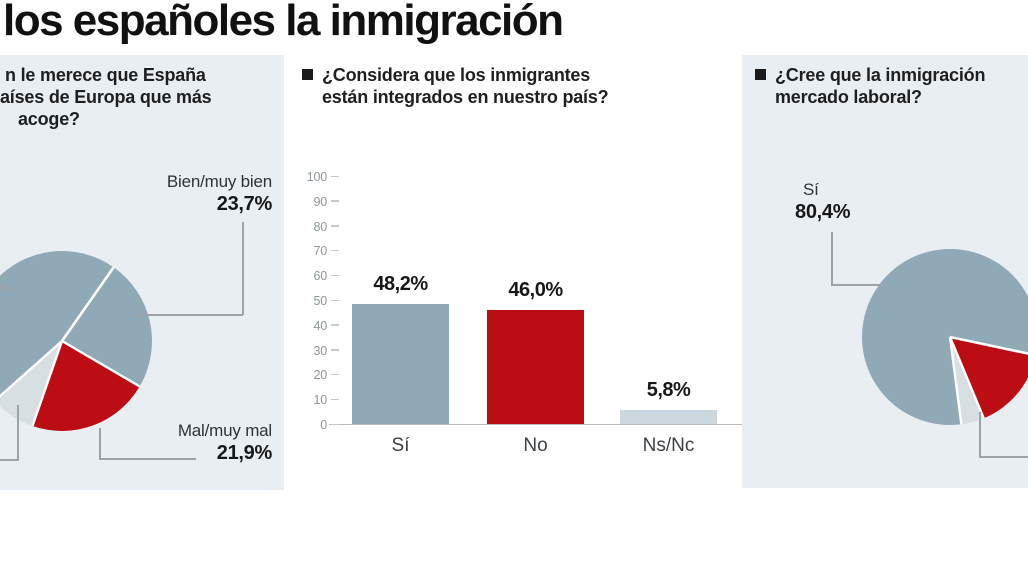 This screenshot has width=1028, height=578. I want to click on pie-slice-Bien/muy bien, so click(107, 327).